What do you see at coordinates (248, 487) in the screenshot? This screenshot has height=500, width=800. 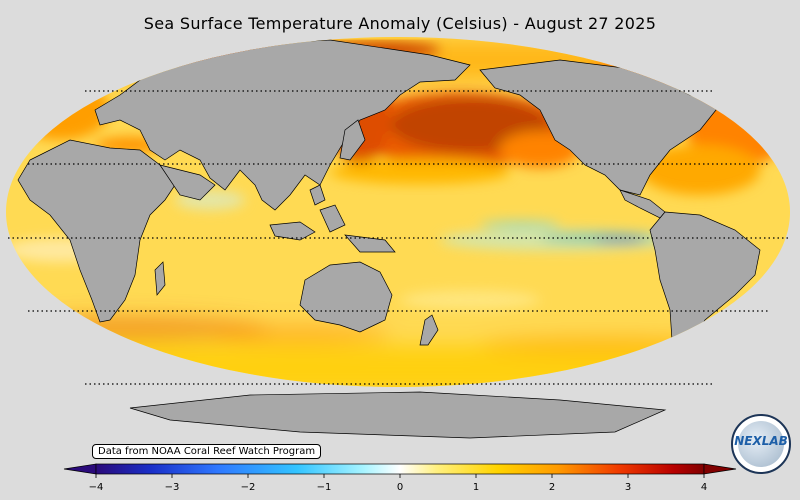 I see `colorbar-tick-label: −2` at bounding box center [248, 487].